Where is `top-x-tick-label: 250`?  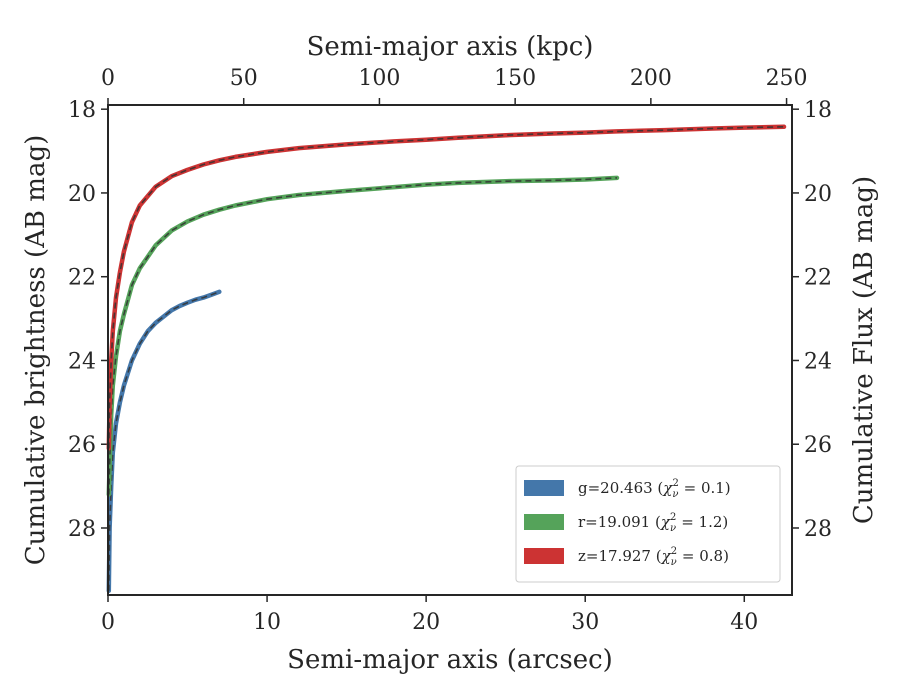 top-x-tick-label: 250 is located at coordinates (787, 78).